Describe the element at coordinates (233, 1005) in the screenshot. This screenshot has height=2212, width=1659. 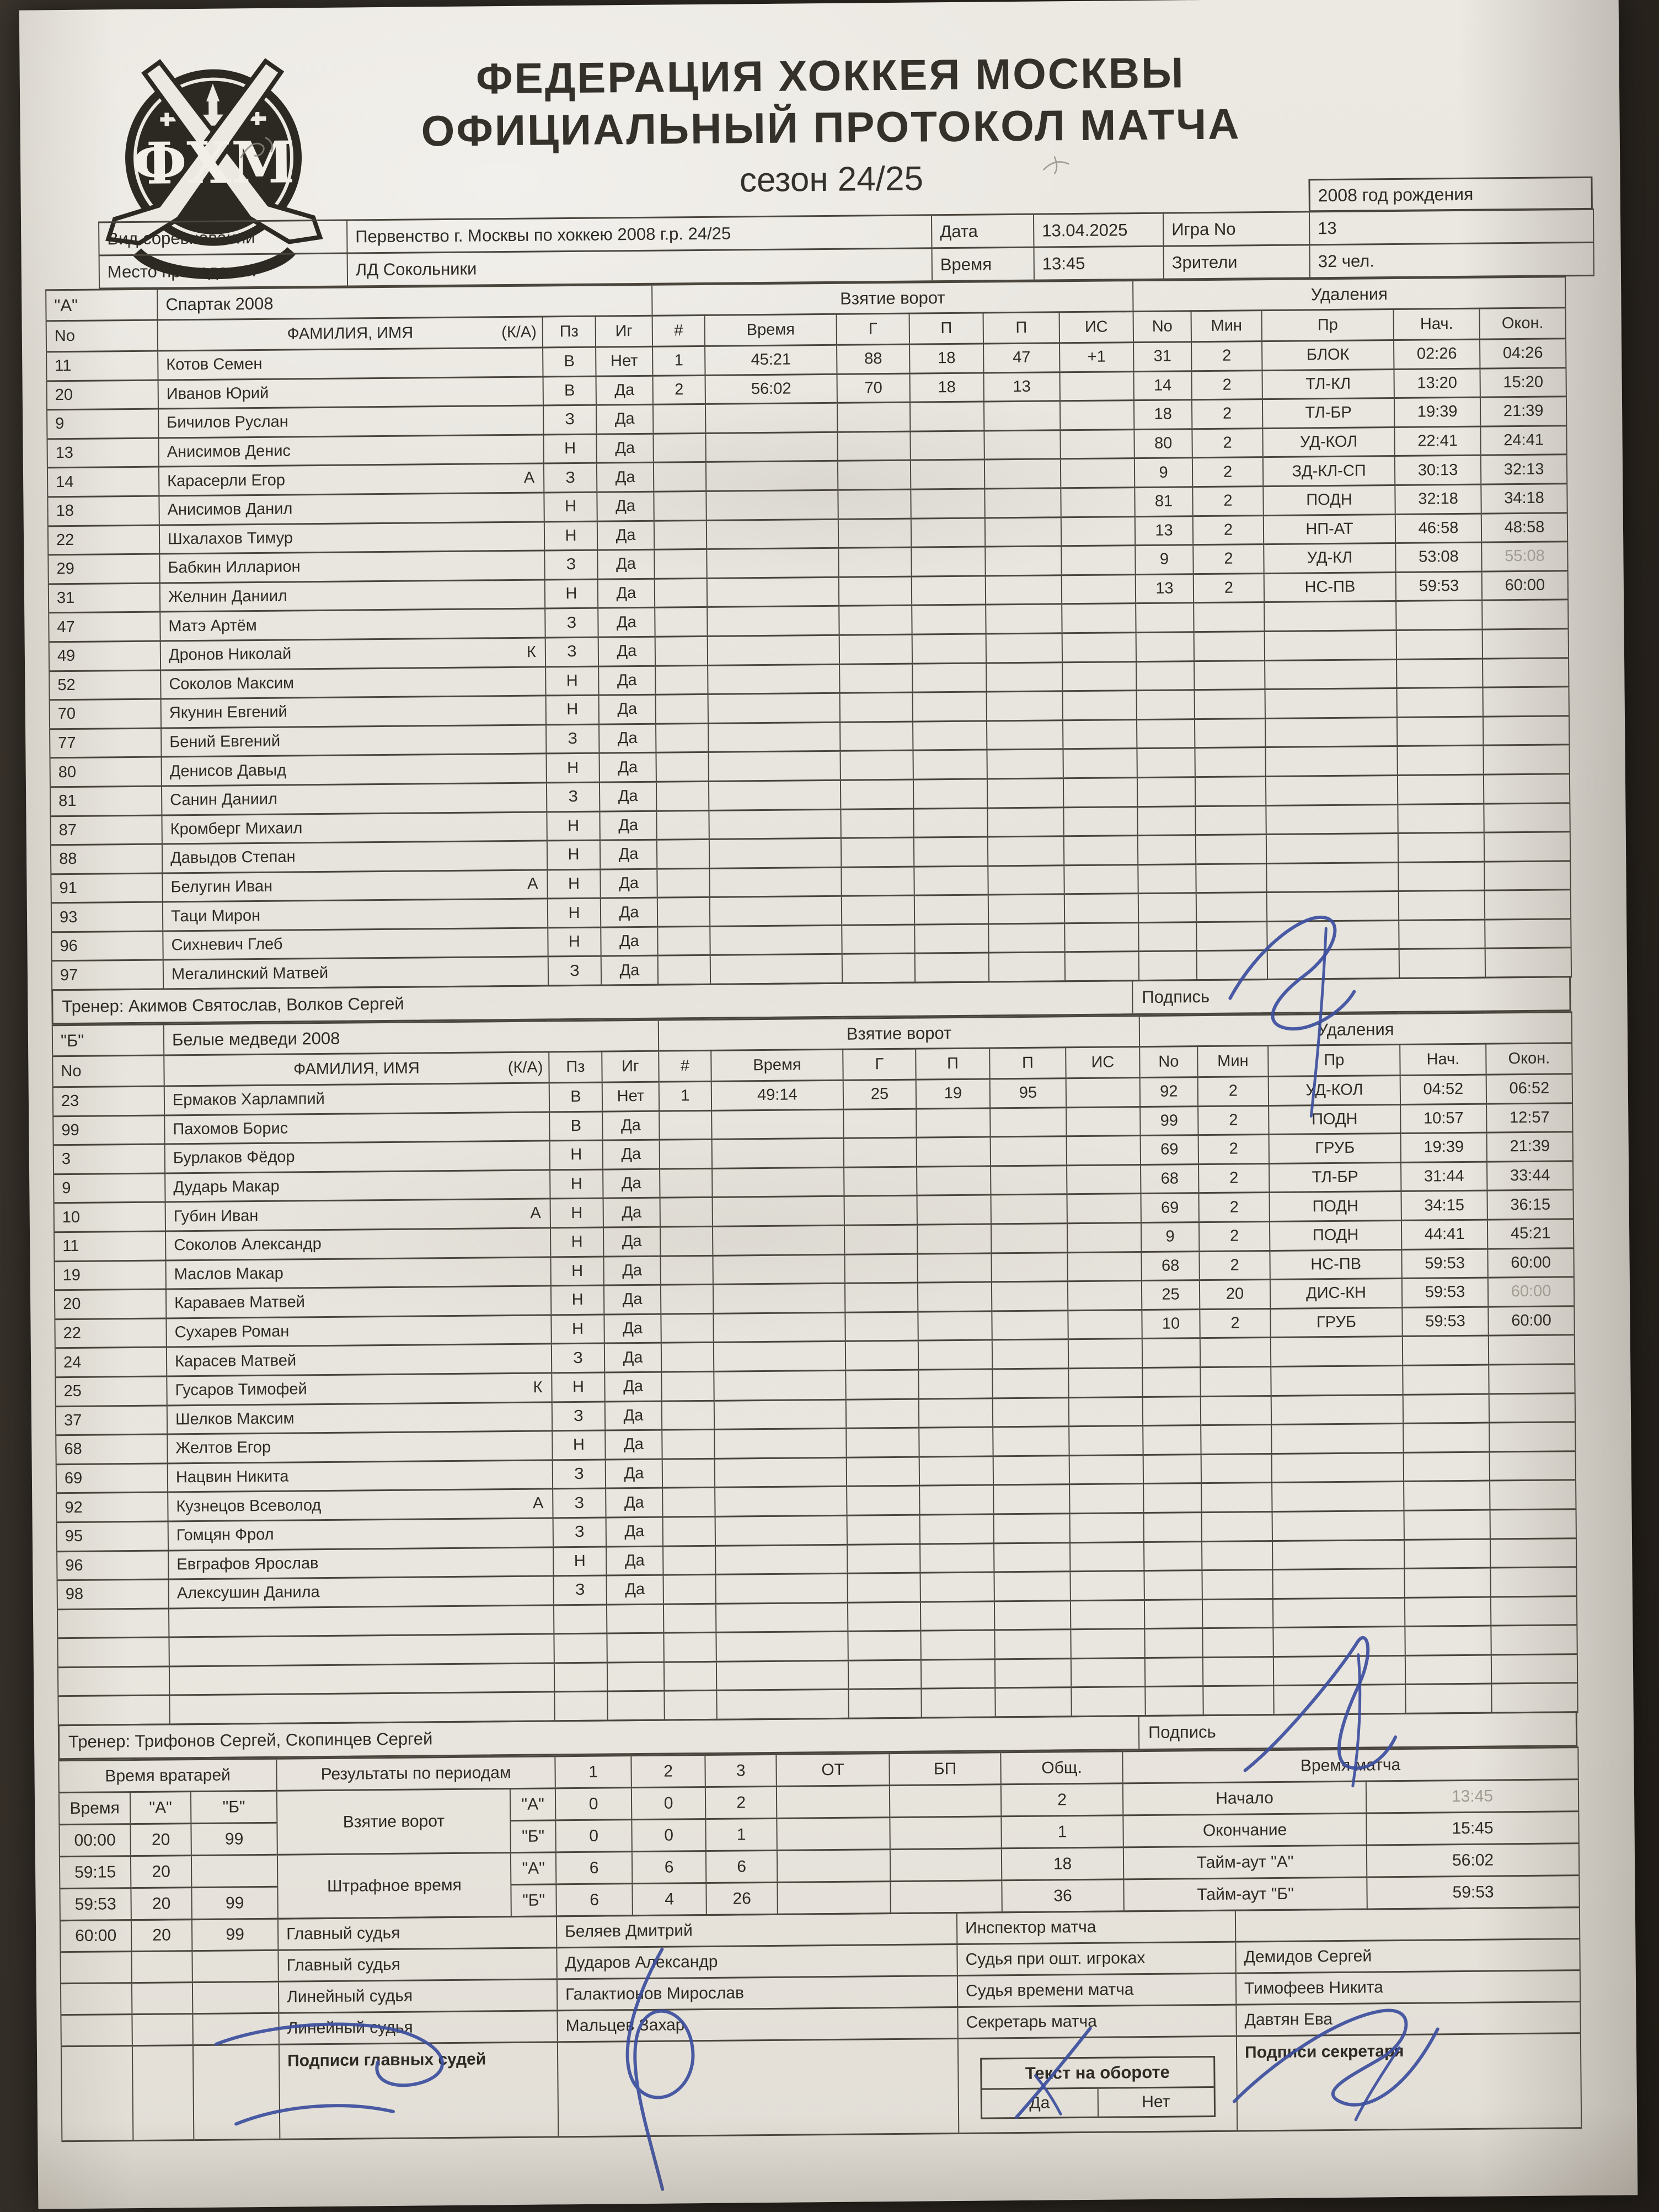
I see `team-a-coach: Тренер: Акимов Святослав, Волков Сергей` at that location.